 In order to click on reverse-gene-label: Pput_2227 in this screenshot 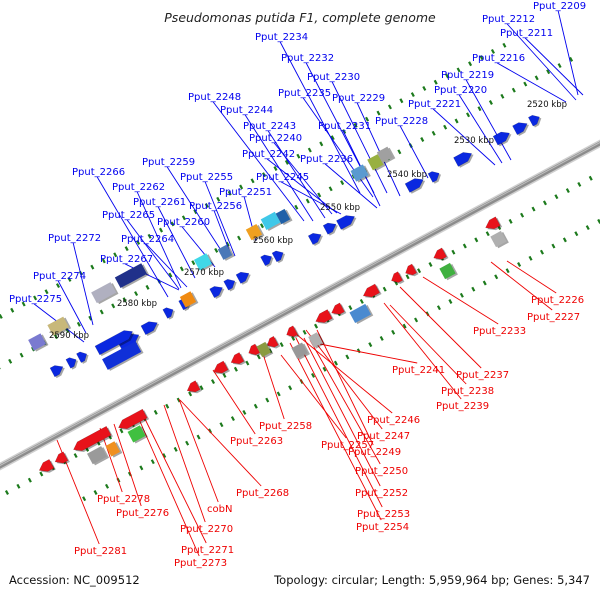, I will do `click(553, 317)`.